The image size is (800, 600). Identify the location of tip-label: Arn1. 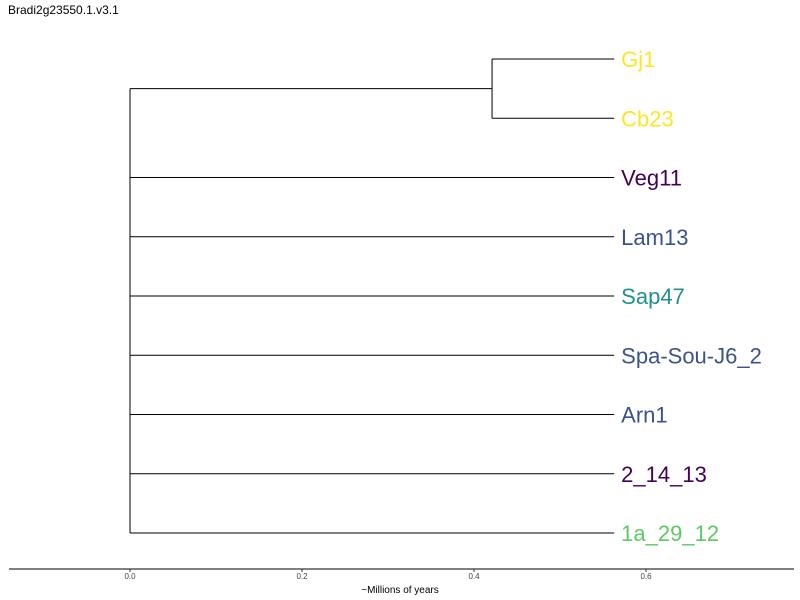
(644, 415).